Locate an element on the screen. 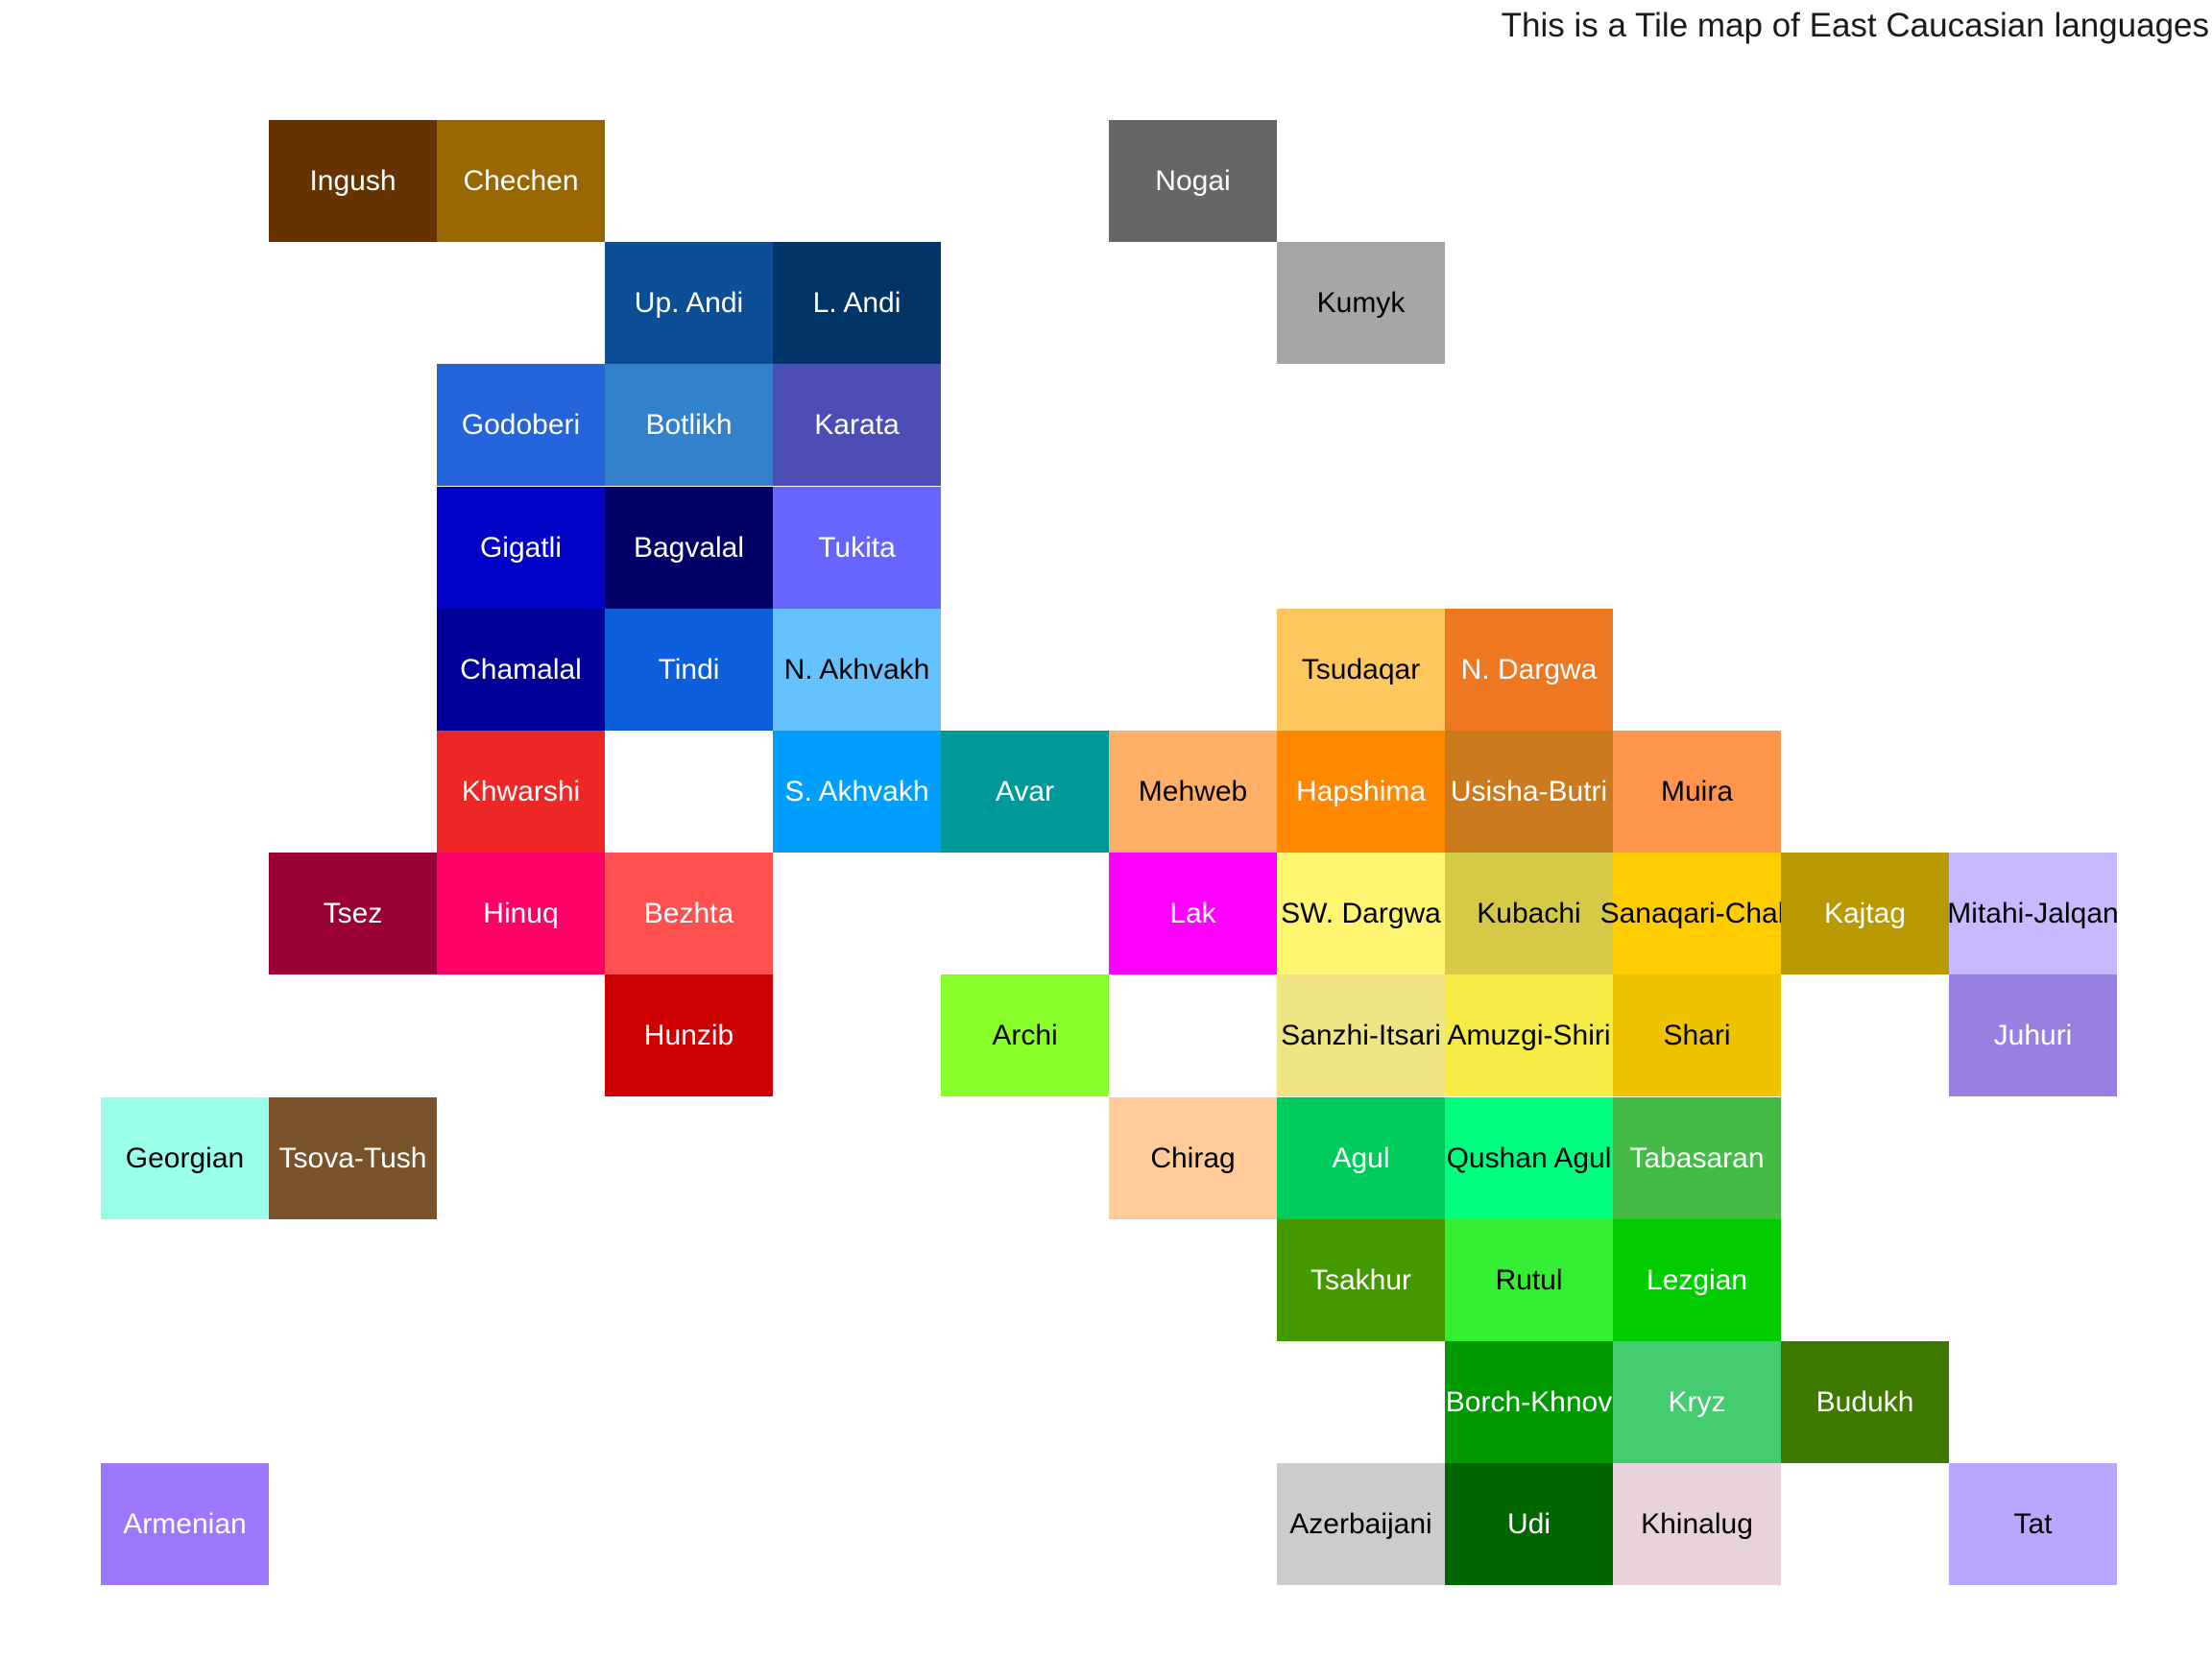 This screenshot has width=2212, height=1659. tile-label: Gigatli is located at coordinates (521, 548).